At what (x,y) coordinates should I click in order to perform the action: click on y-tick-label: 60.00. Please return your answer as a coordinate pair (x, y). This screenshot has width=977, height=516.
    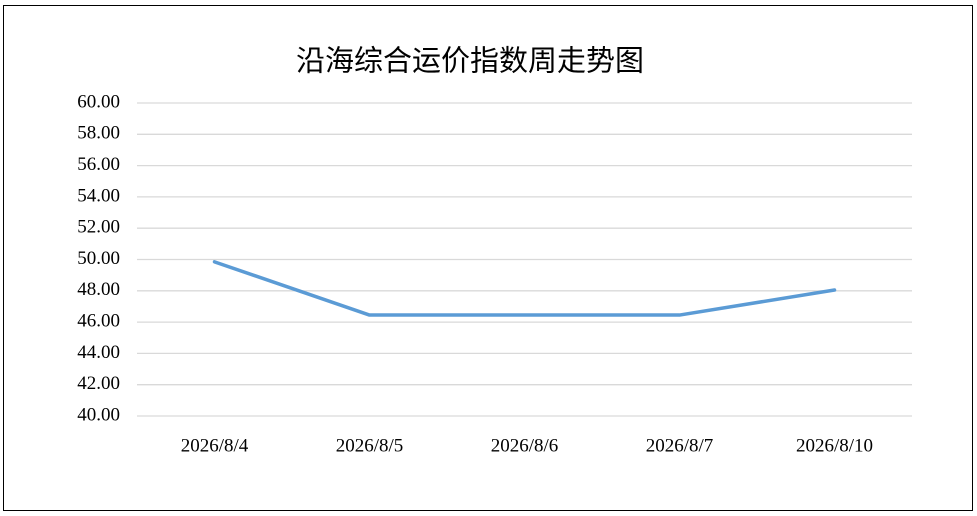
    Looking at the image, I should click on (98, 101).